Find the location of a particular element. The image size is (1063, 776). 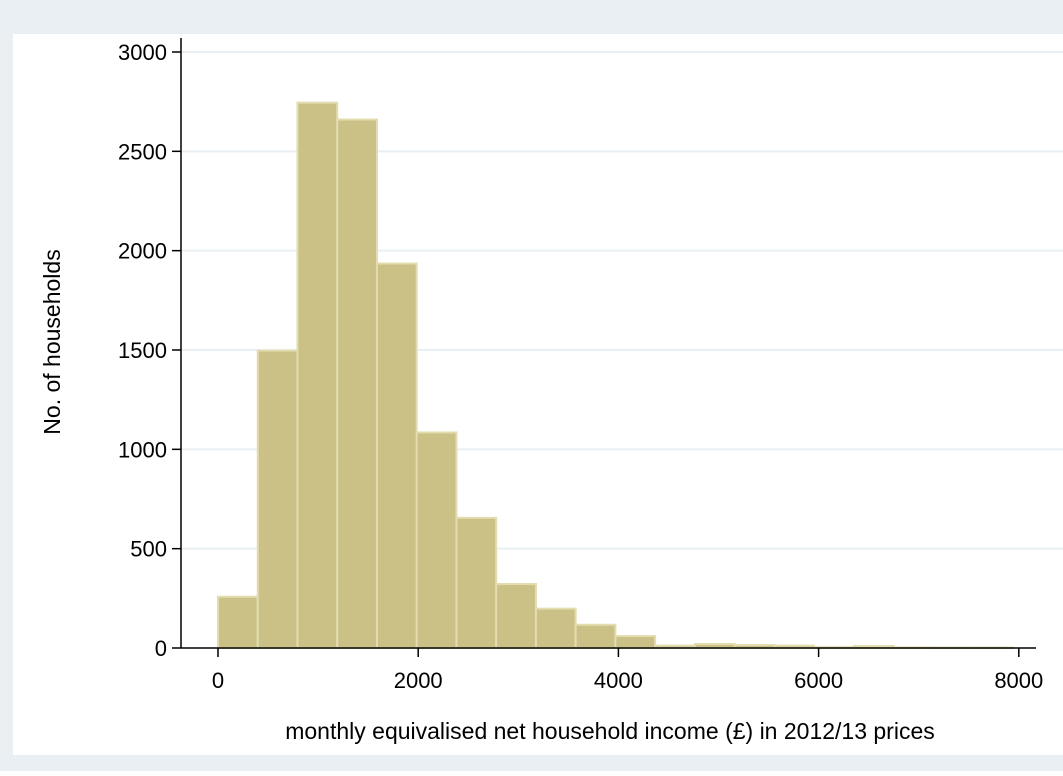

y-tick-label-3000: 3000 is located at coordinates (142, 52).